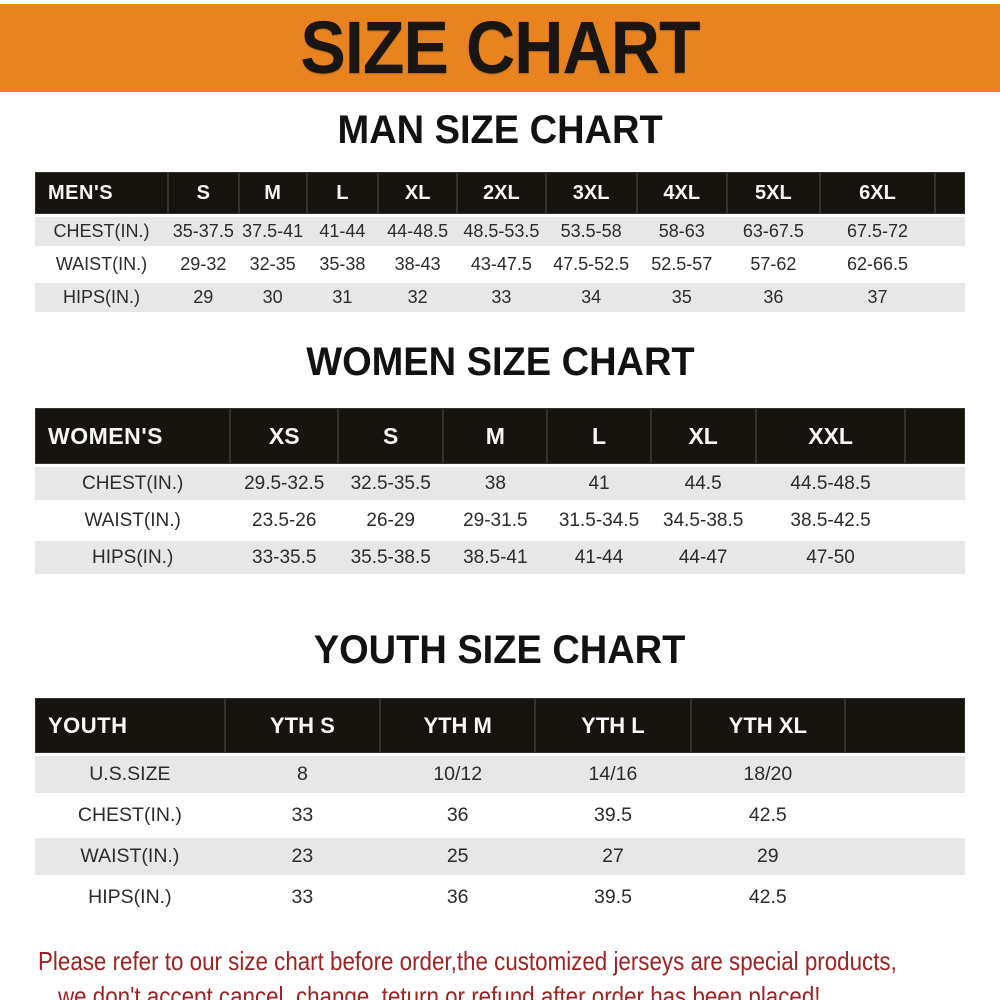  What do you see at coordinates (613, 817) in the screenshot?
I see `size-value-cell: 39.5` at bounding box center [613, 817].